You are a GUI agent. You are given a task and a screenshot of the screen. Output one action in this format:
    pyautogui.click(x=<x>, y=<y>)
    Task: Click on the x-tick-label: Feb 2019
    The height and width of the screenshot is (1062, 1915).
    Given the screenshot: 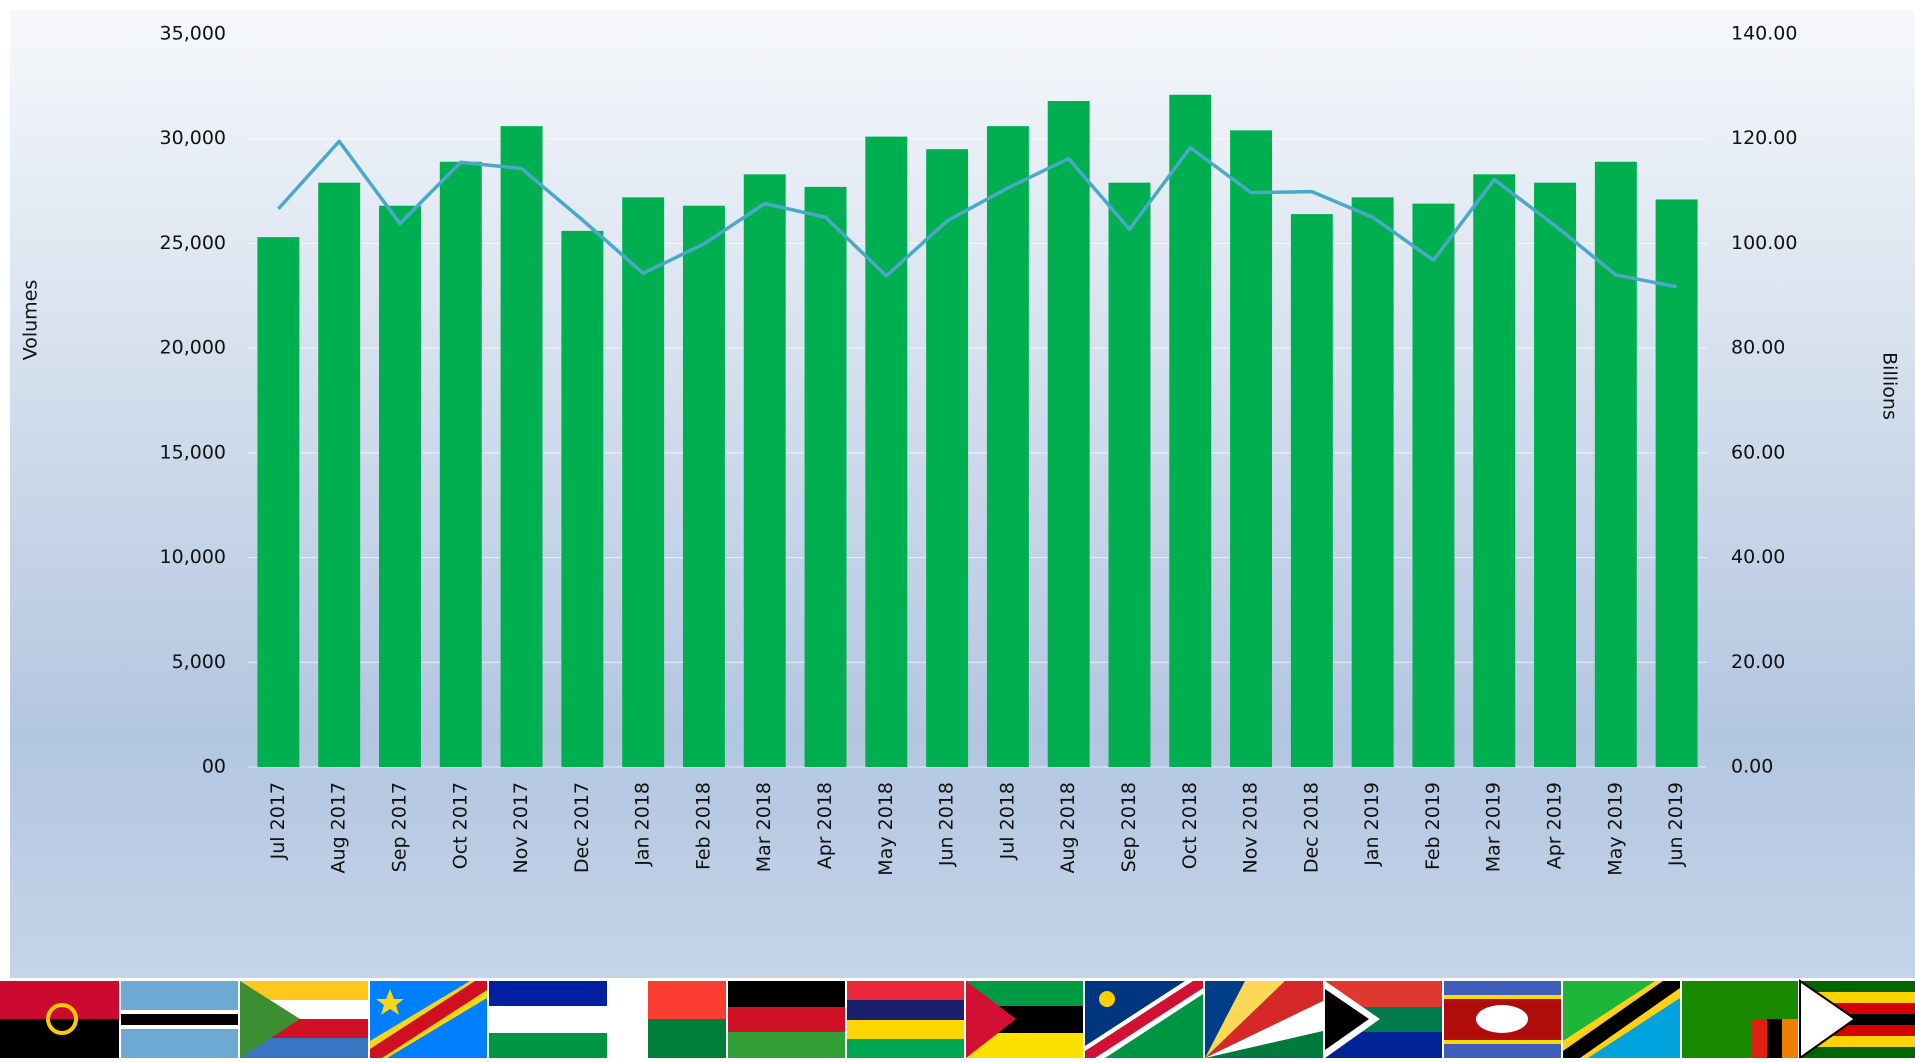 What is the action you would take?
    pyautogui.click(x=1433, y=826)
    